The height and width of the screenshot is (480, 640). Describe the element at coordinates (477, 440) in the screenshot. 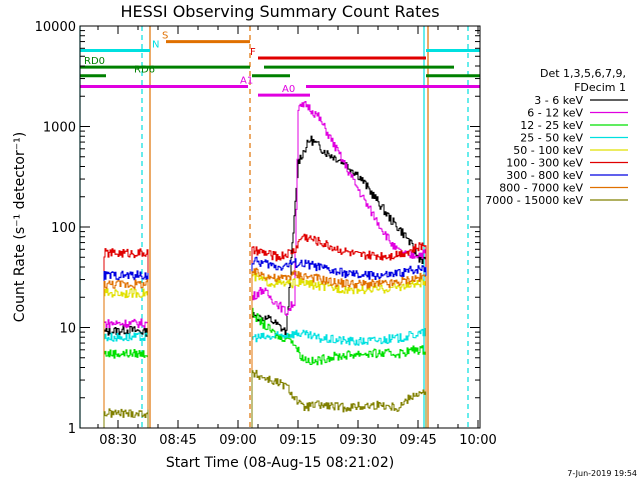

I see `x-tick-label-6: 10:00` at that location.